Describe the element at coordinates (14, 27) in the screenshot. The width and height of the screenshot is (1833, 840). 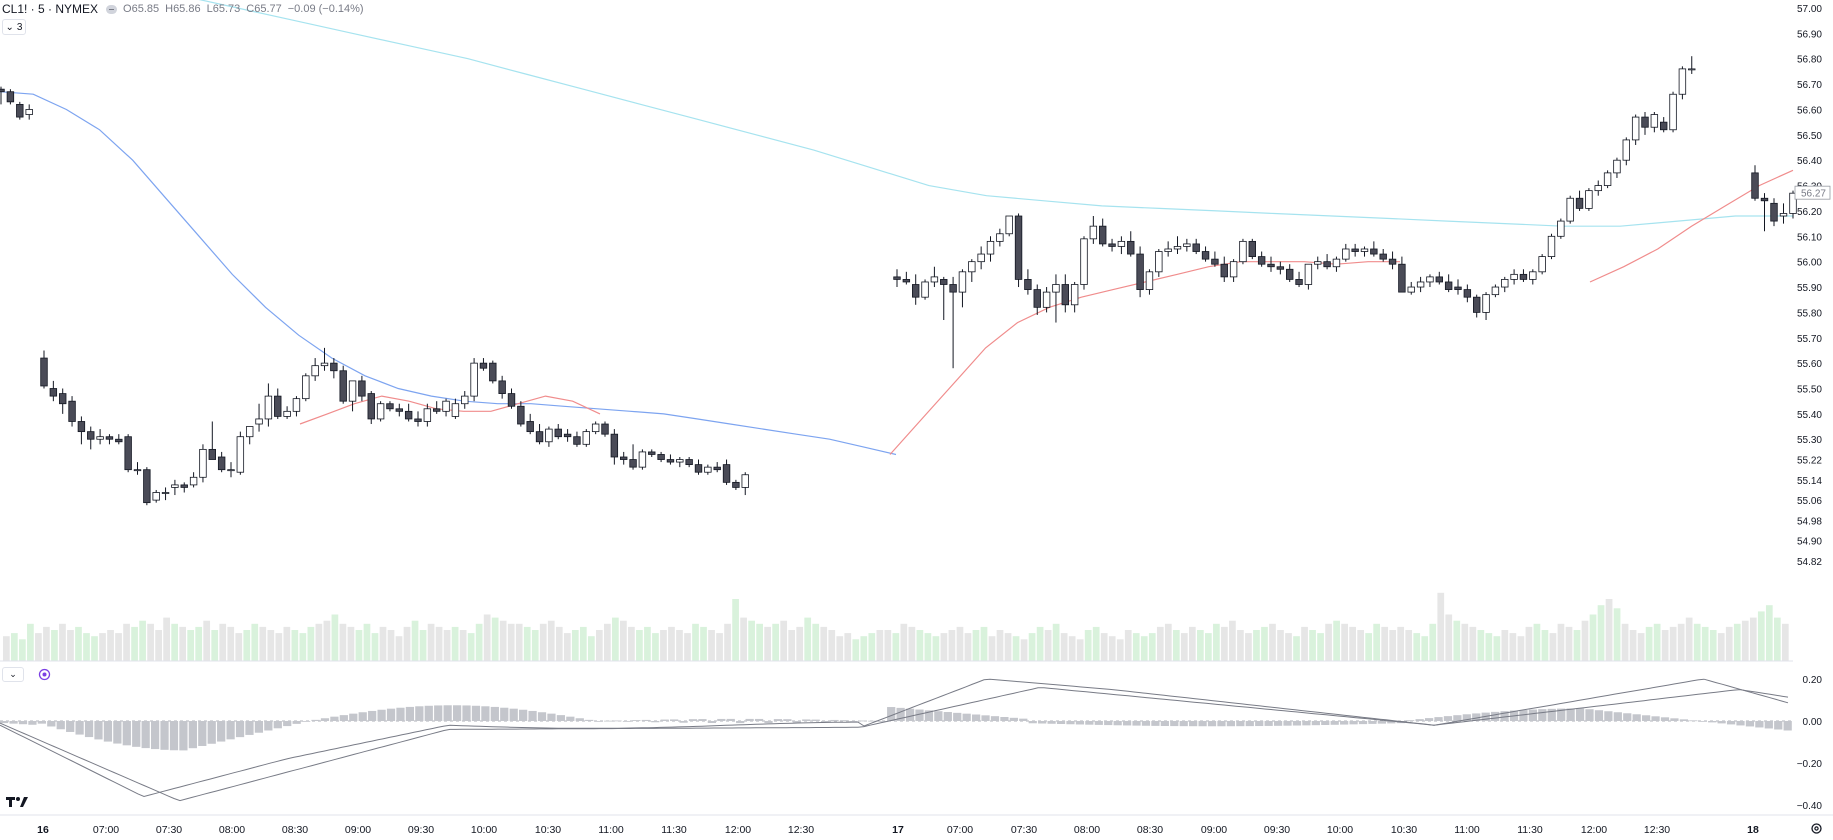
I see `indicators-toggle-button: ⌄ 3` at that location.